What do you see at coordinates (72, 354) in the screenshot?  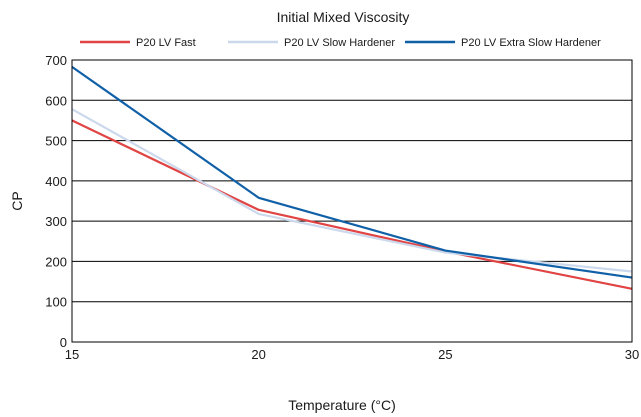 I see `x-tick-label: 15` at bounding box center [72, 354].